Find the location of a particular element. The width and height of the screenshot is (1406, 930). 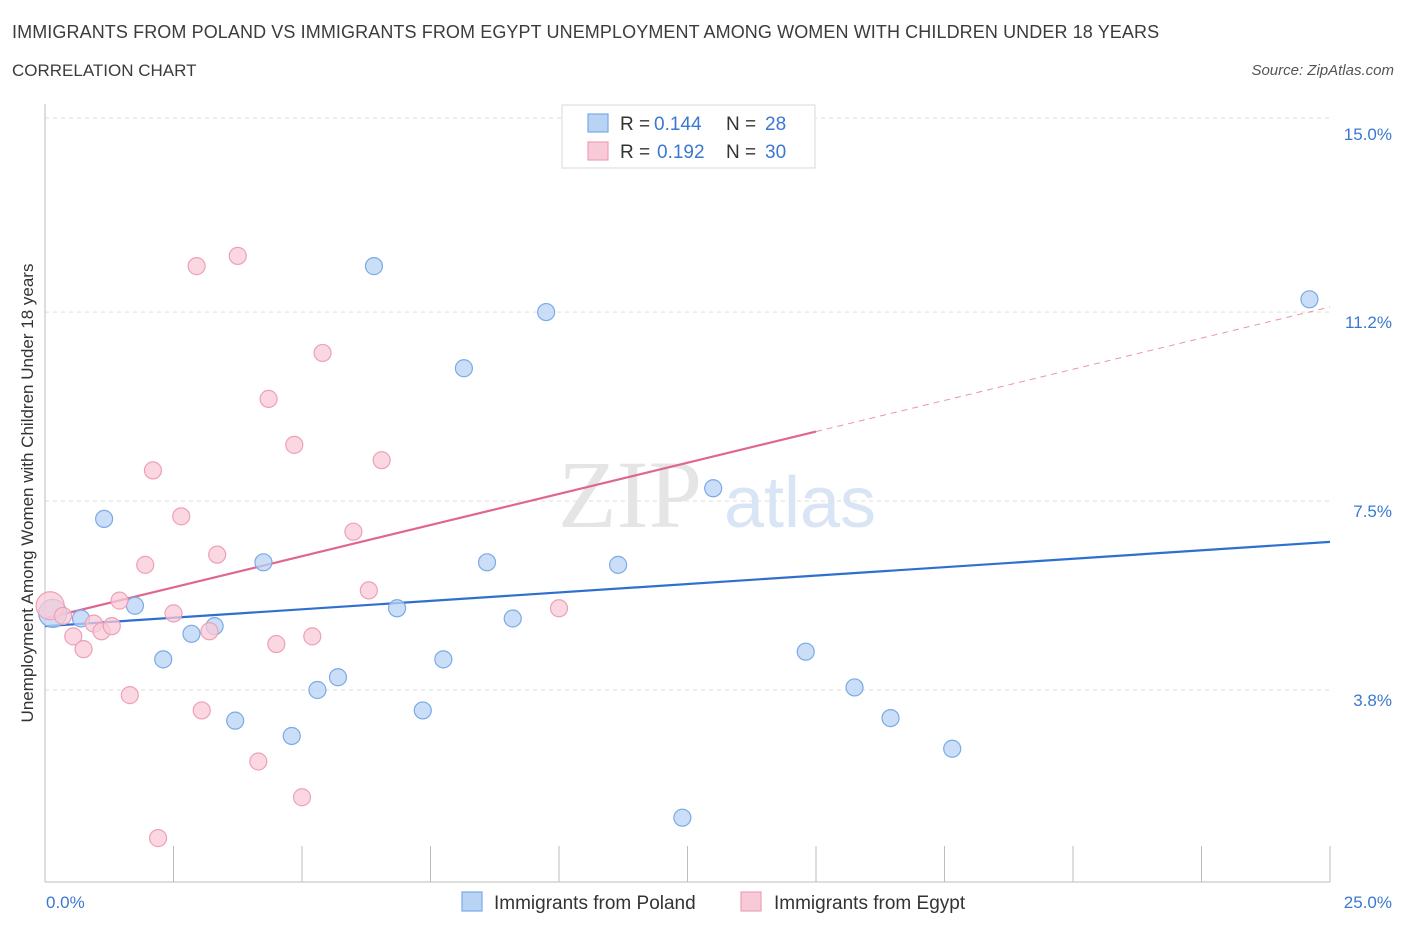

y-tick-label-3: 15.0% is located at coordinates (1368, 134).